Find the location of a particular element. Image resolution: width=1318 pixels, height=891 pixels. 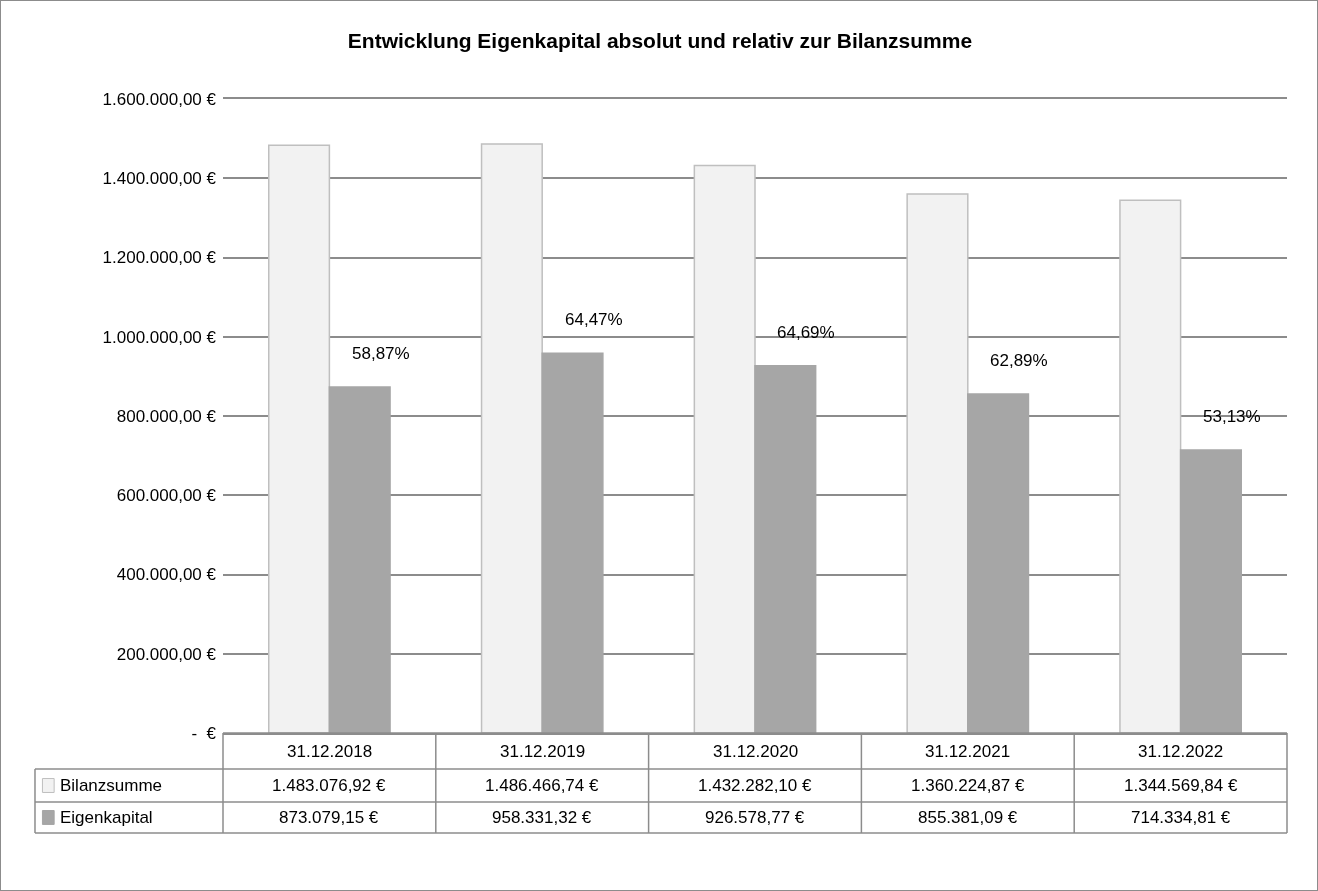

data-label: 1.483.076,92 € is located at coordinates (329, 785).